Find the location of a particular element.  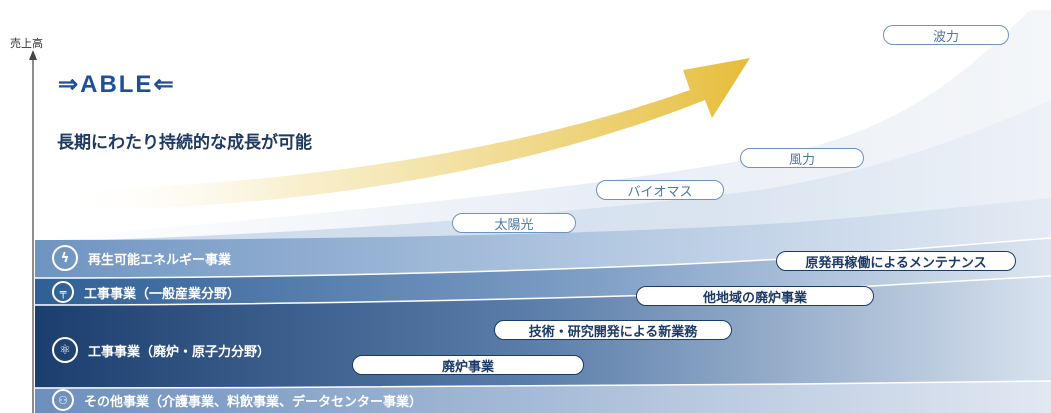

pill-biomass: バイオマス is located at coordinates (660, 190).